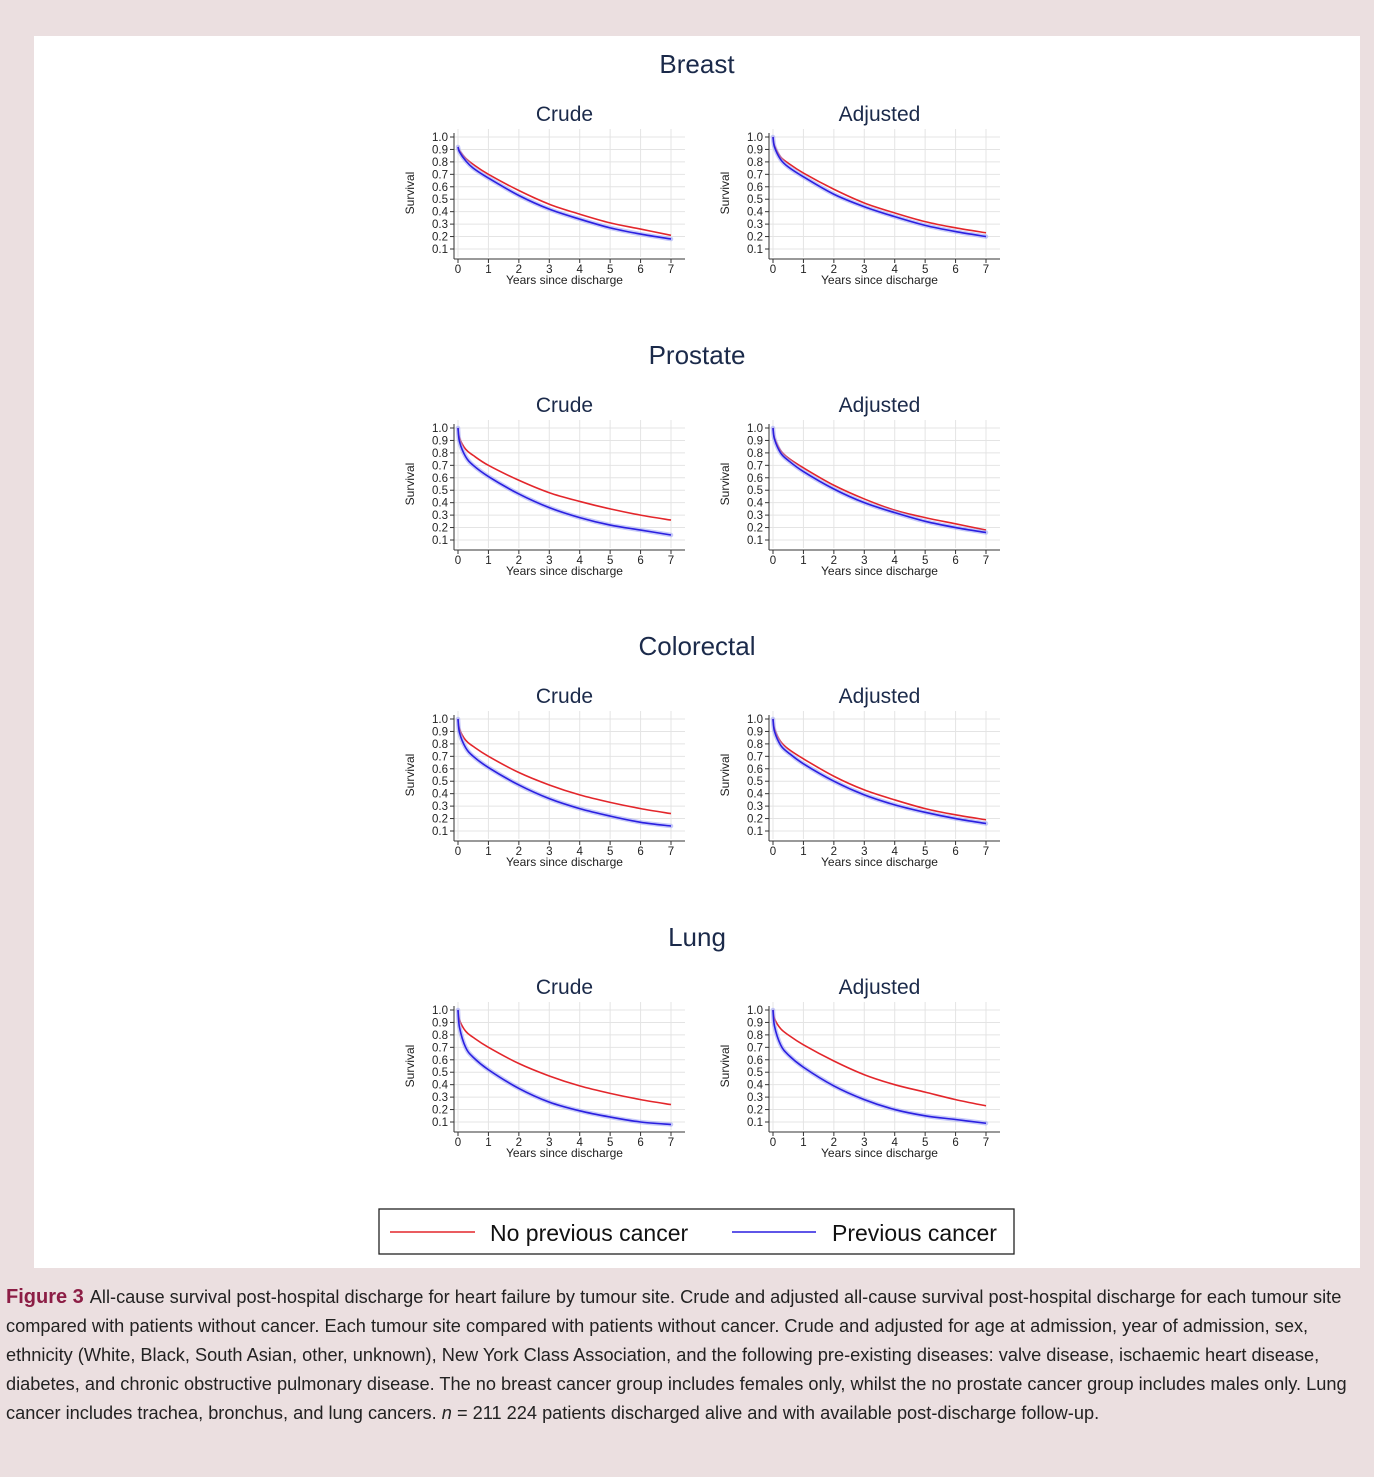 This screenshot has height=1477, width=1374. Describe the element at coordinates (440, 1086) in the screenshot. I see `y-tick-label: 0.4` at that location.